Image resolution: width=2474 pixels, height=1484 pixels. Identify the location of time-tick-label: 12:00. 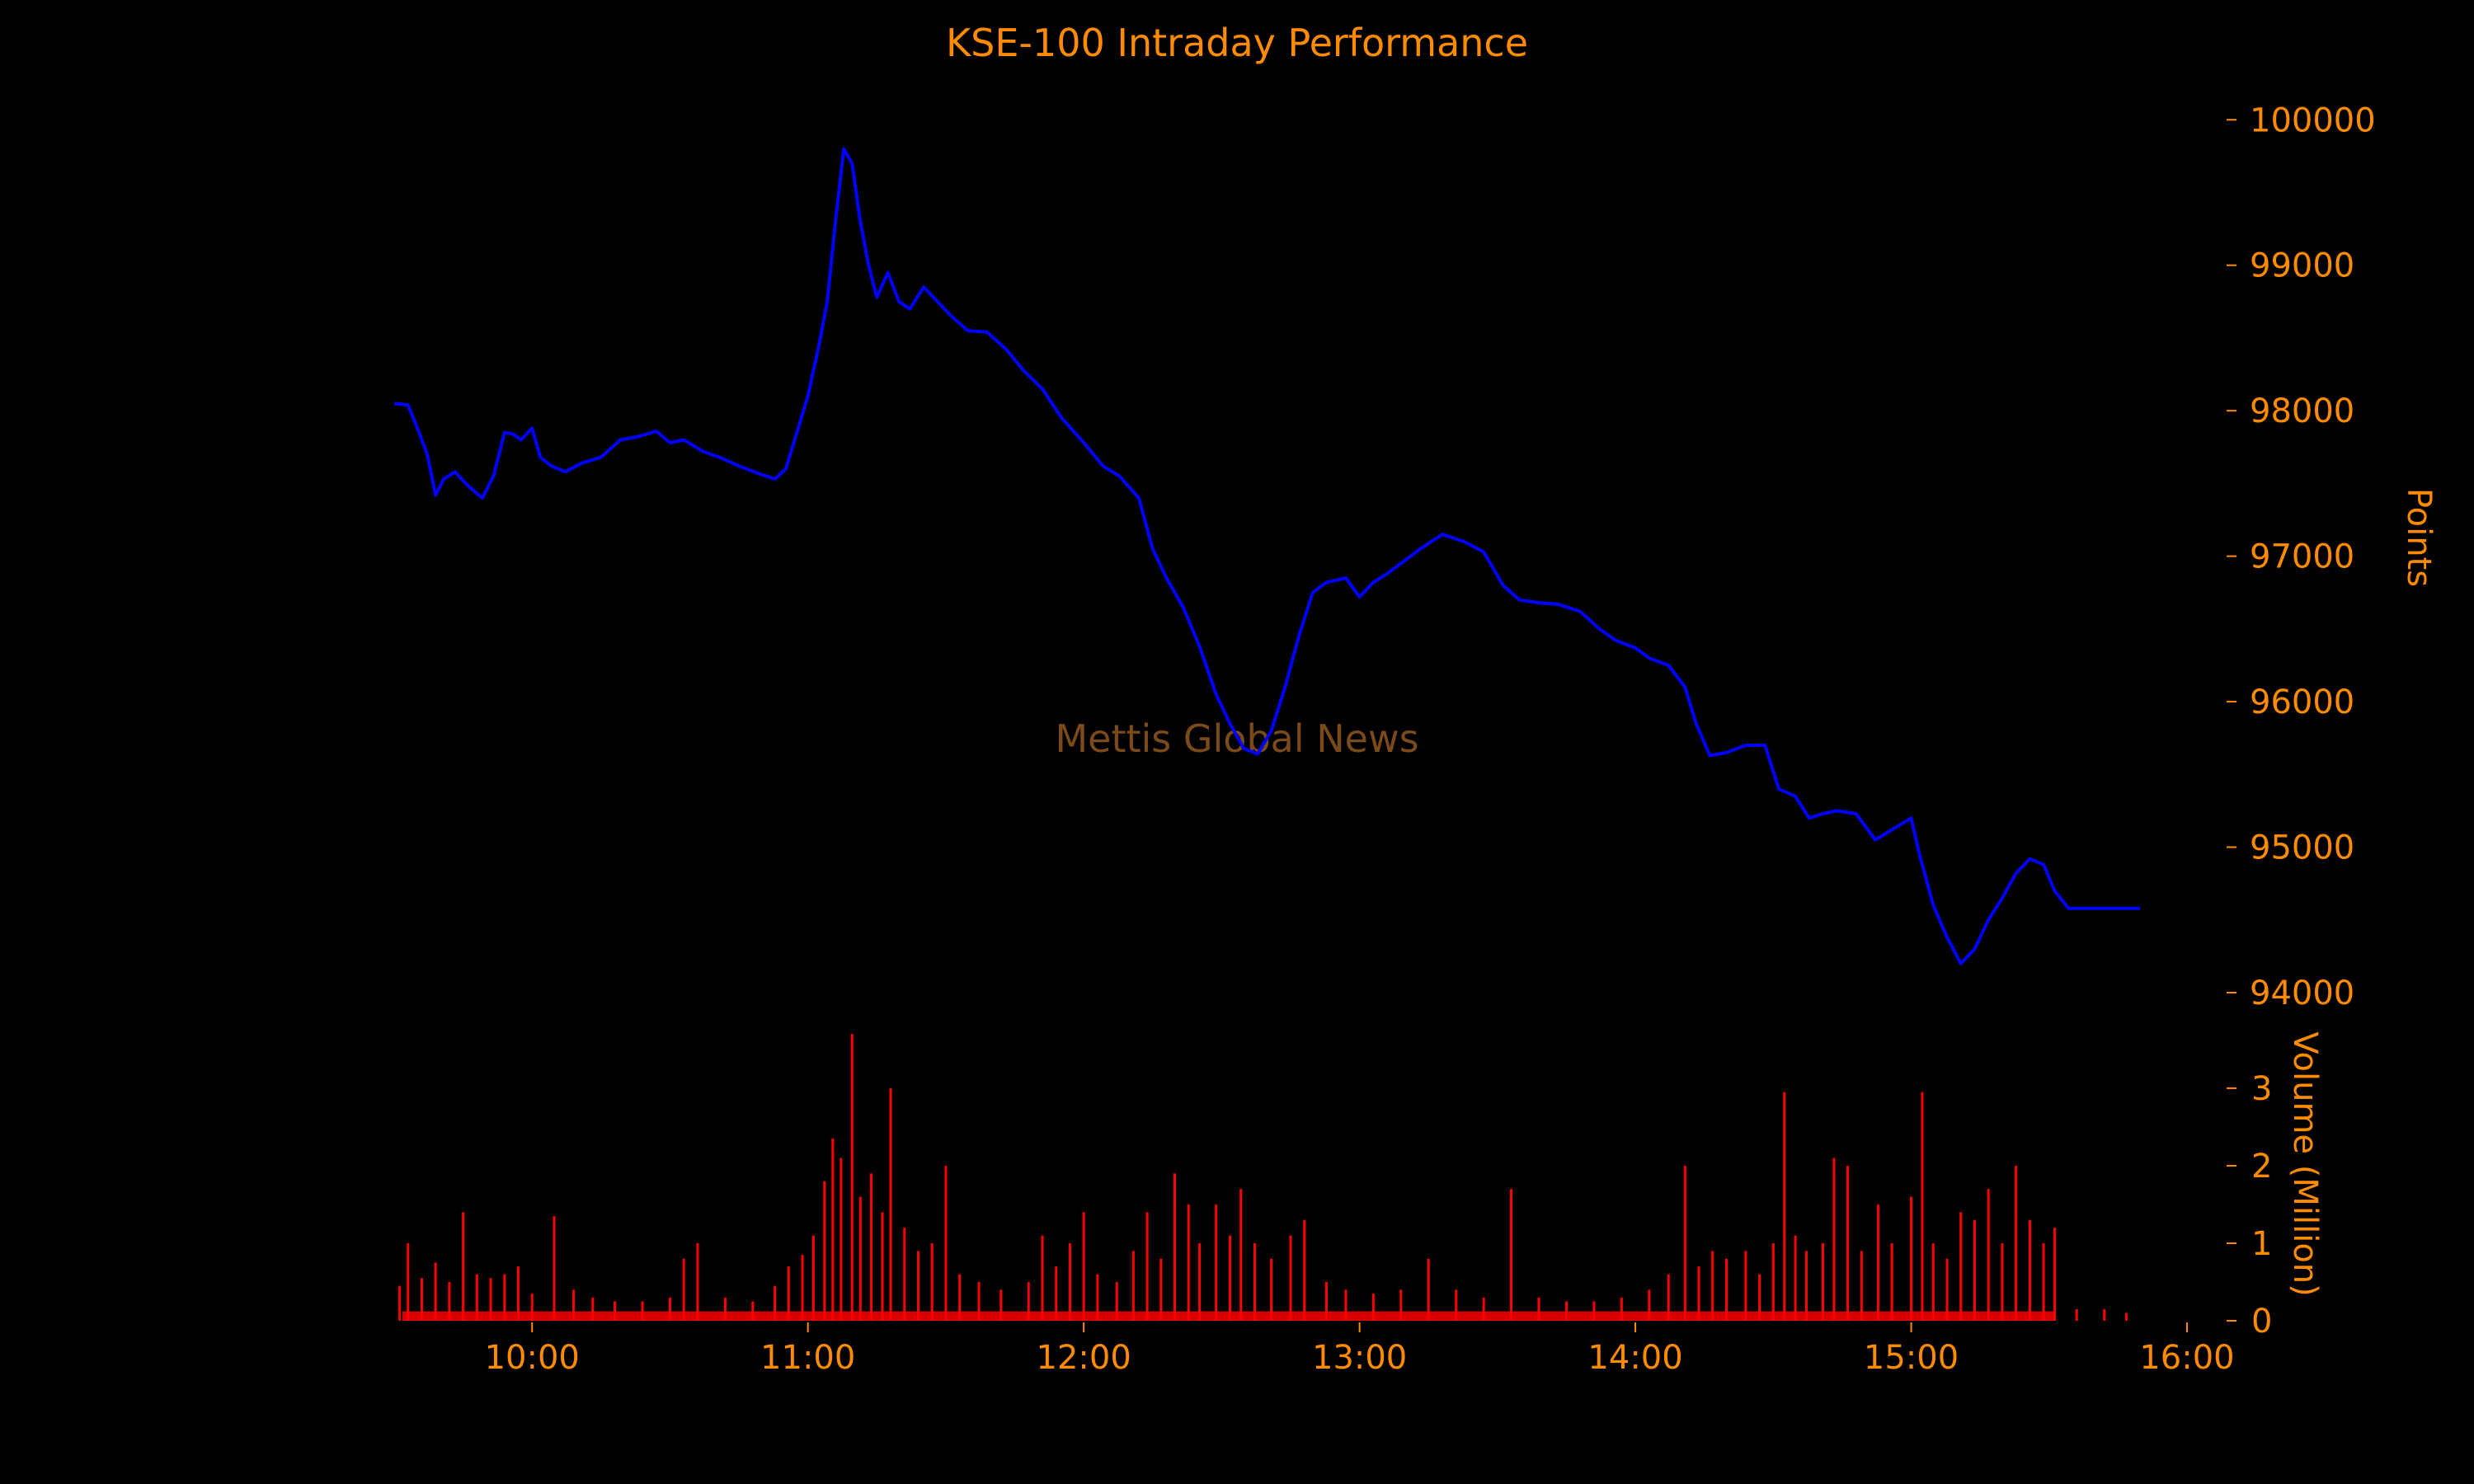
(1084, 1358).